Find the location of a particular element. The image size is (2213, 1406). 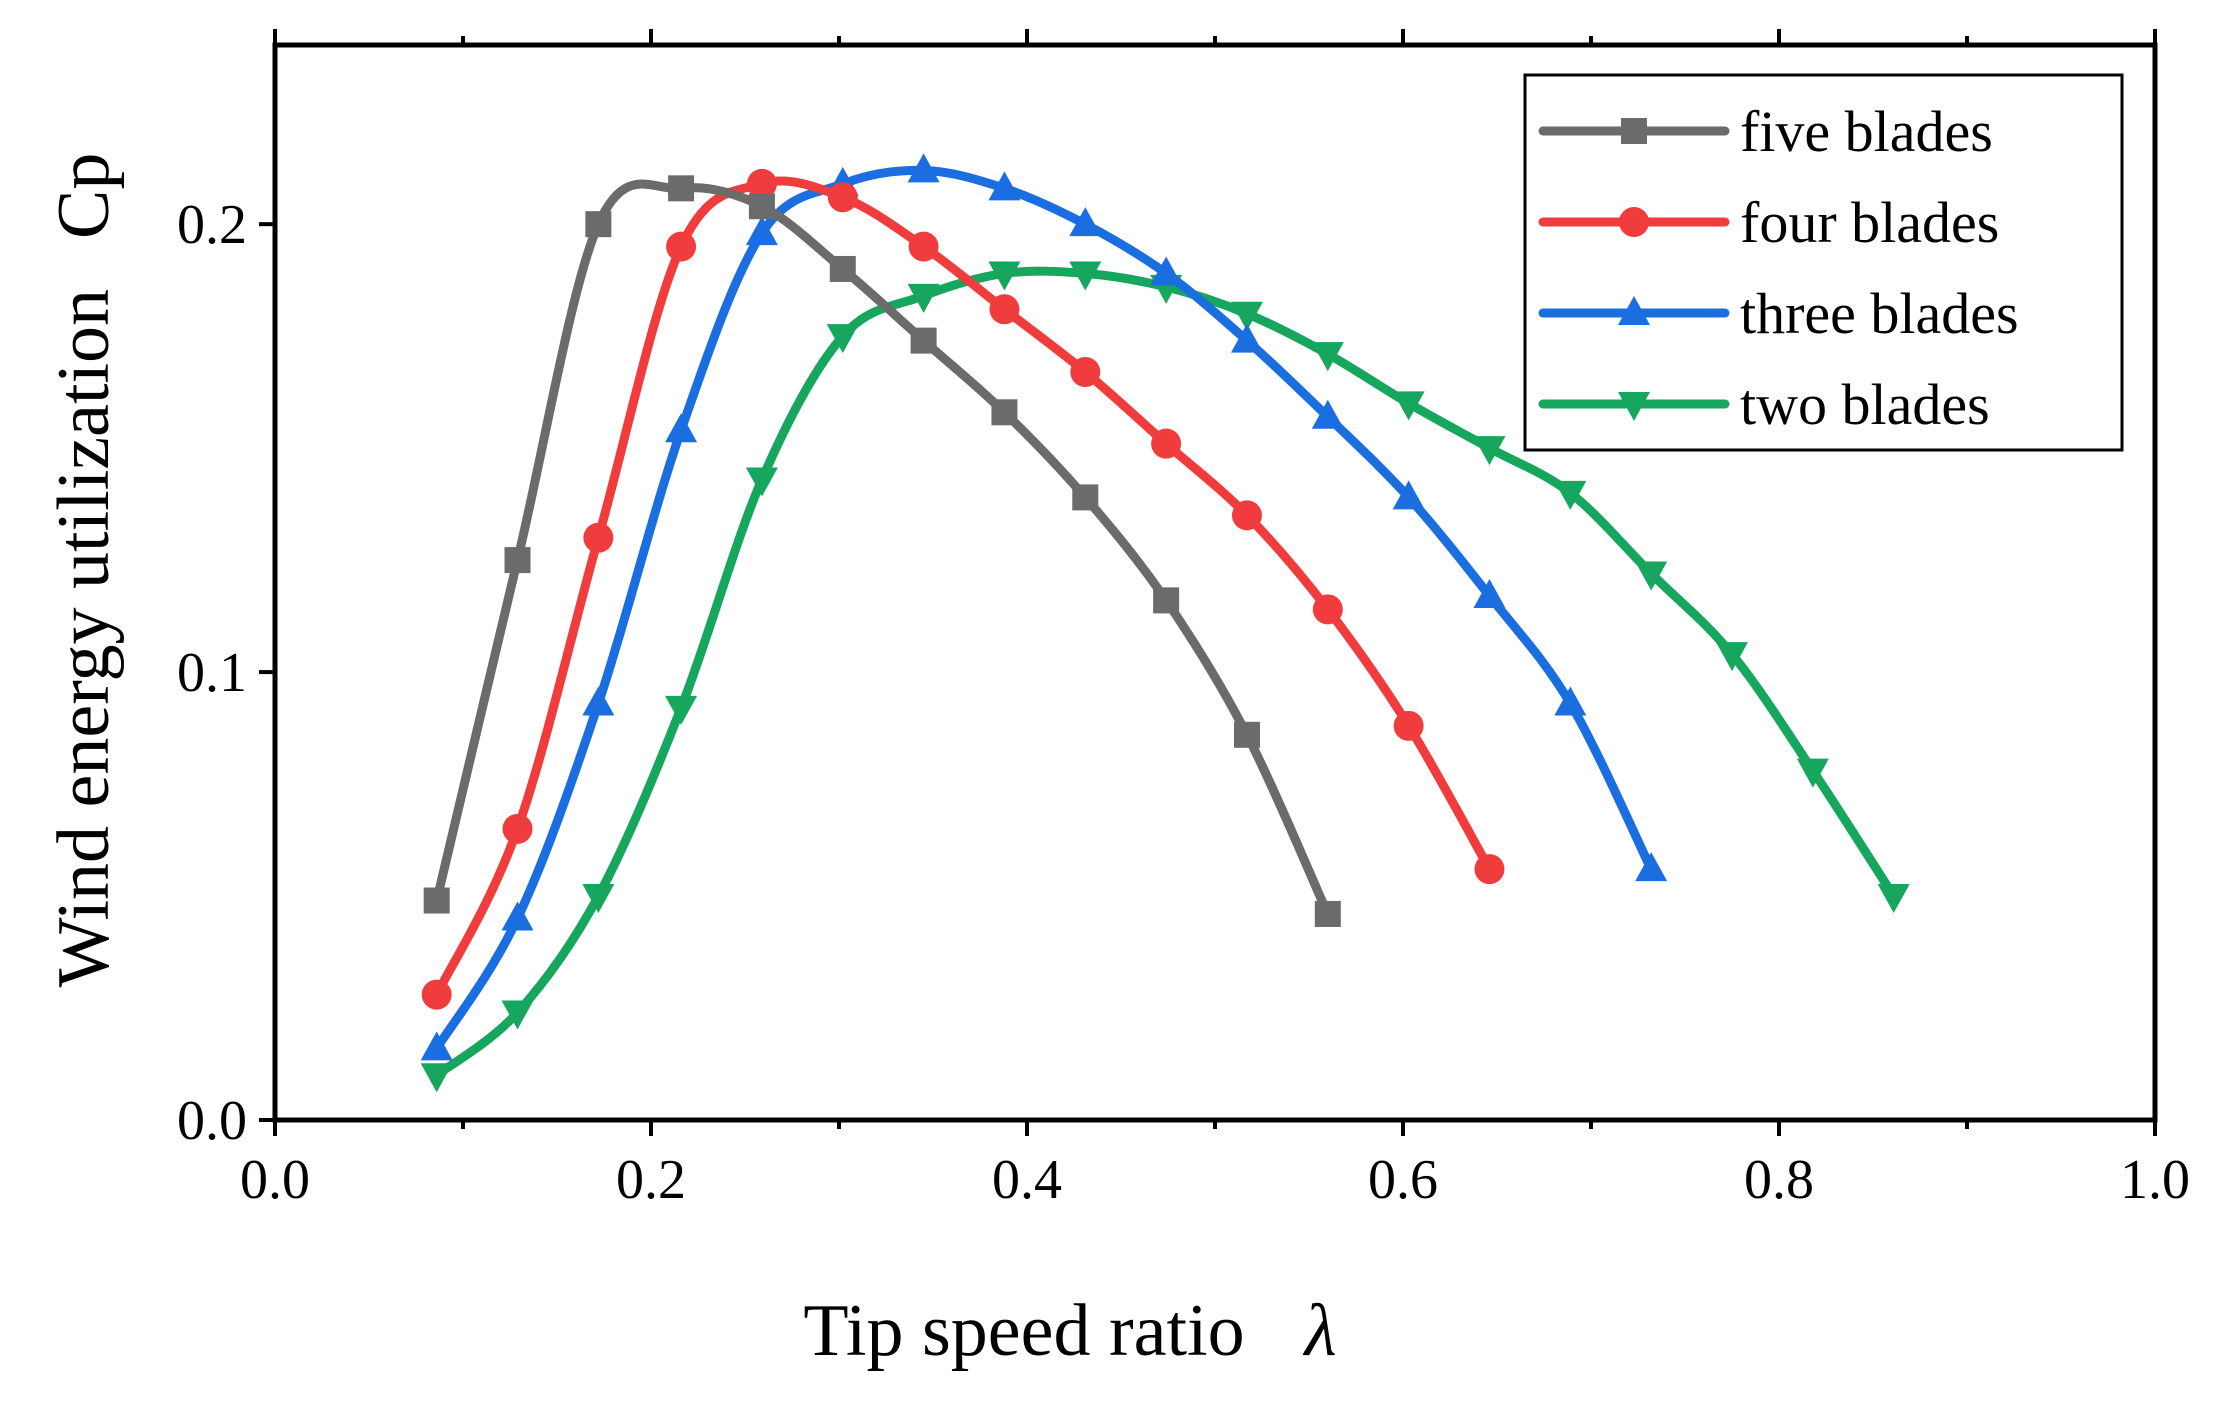

x-tick-label: 0.2 is located at coordinates (651, 1180).